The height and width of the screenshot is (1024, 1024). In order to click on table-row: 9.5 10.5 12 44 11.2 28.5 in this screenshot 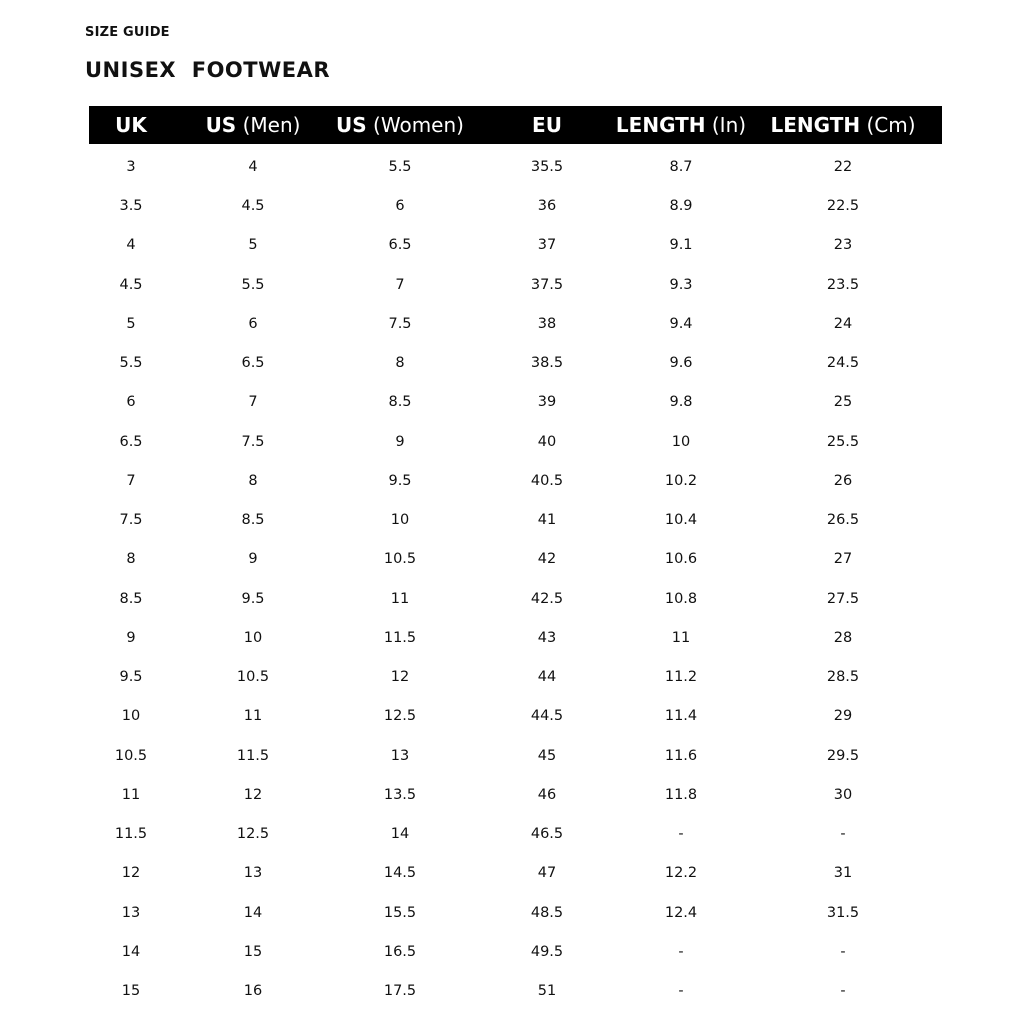, I will do `click(515, 677)`.